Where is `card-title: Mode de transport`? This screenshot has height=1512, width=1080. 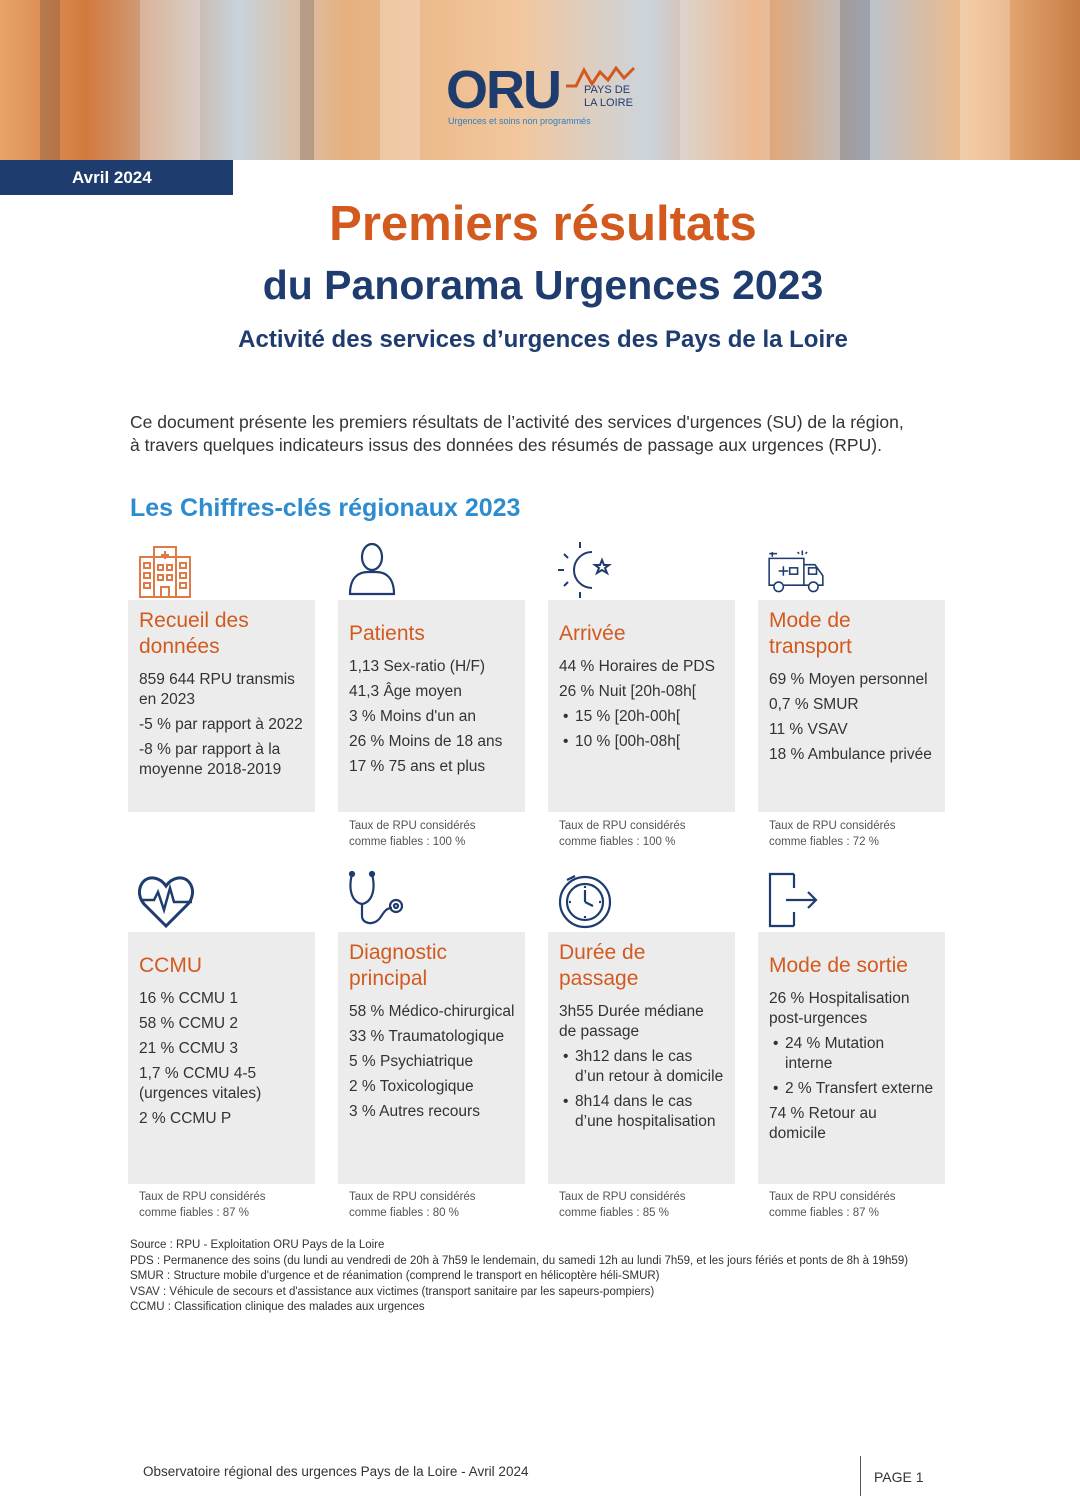
card-title: Mode de transport is located at coordinates (852, 634).